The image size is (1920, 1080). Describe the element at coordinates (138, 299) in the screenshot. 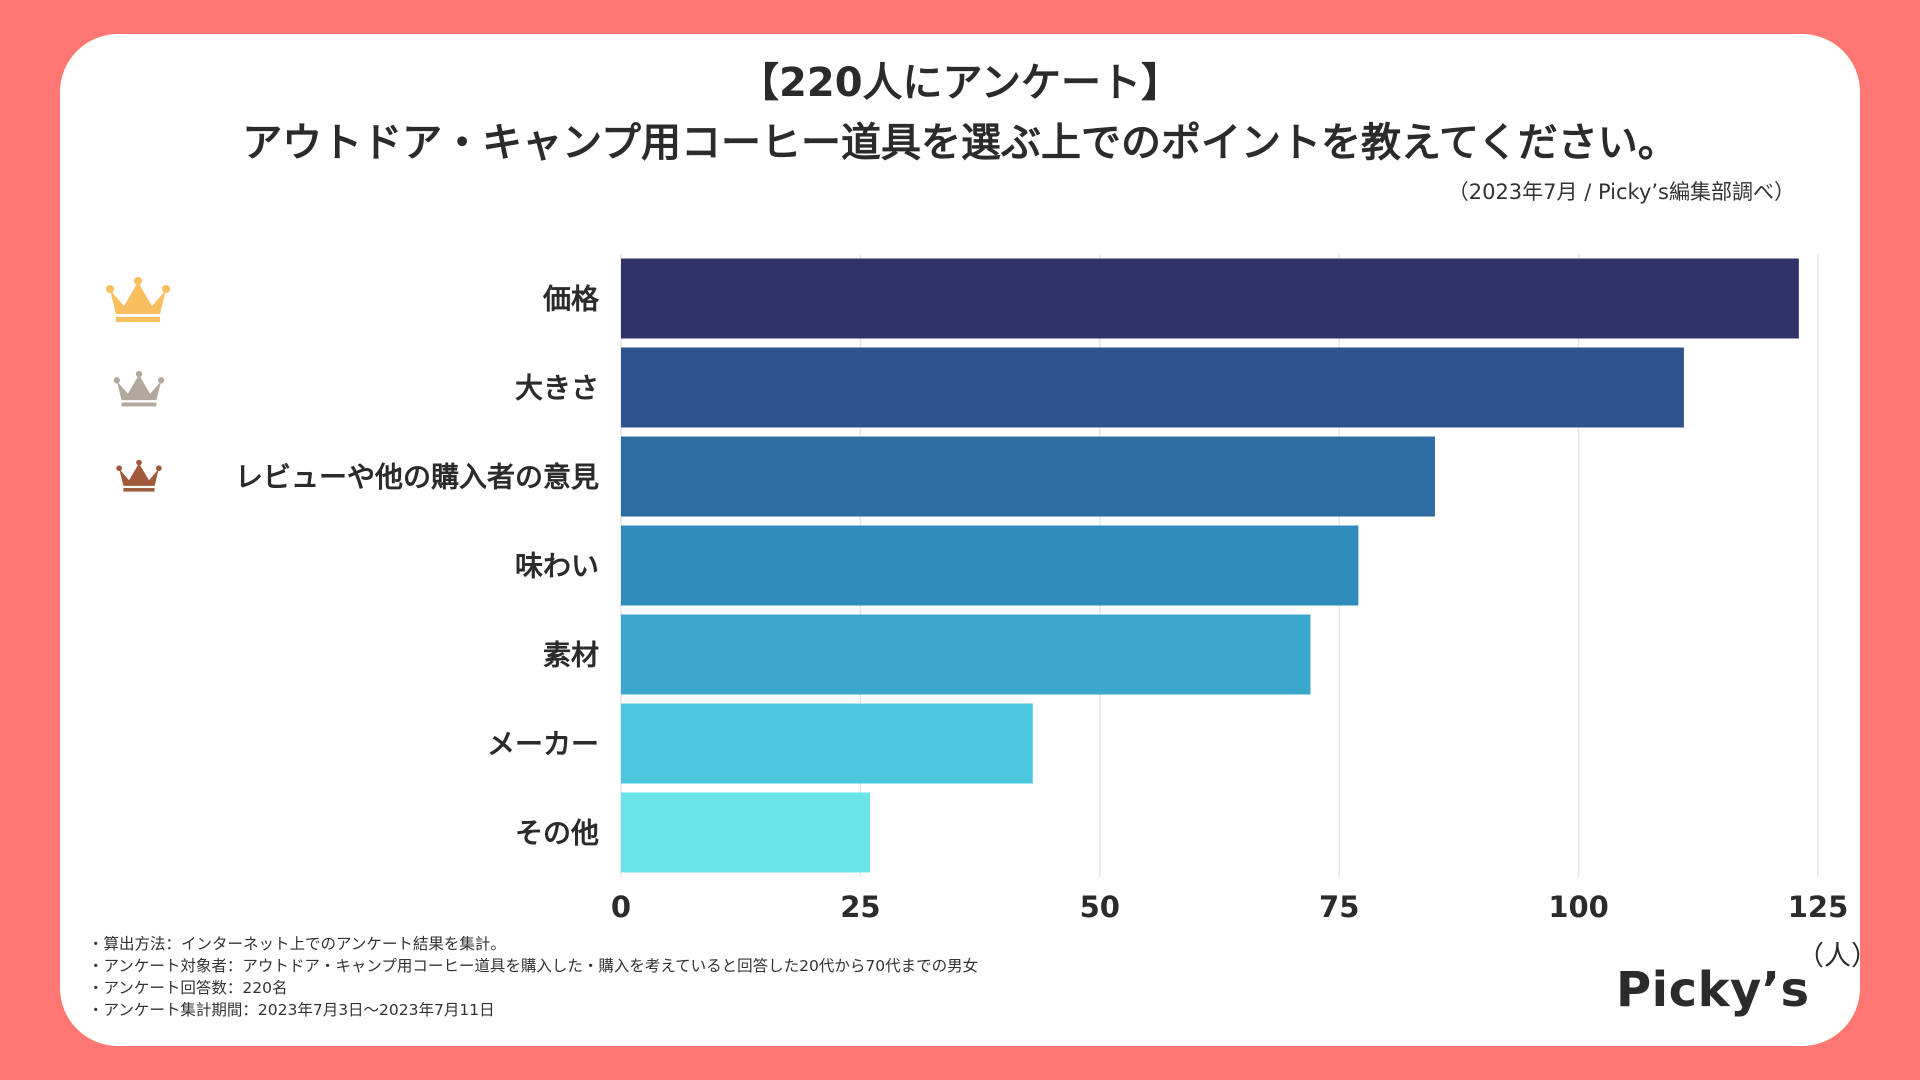

I see `gold-crown-icon` at that location.